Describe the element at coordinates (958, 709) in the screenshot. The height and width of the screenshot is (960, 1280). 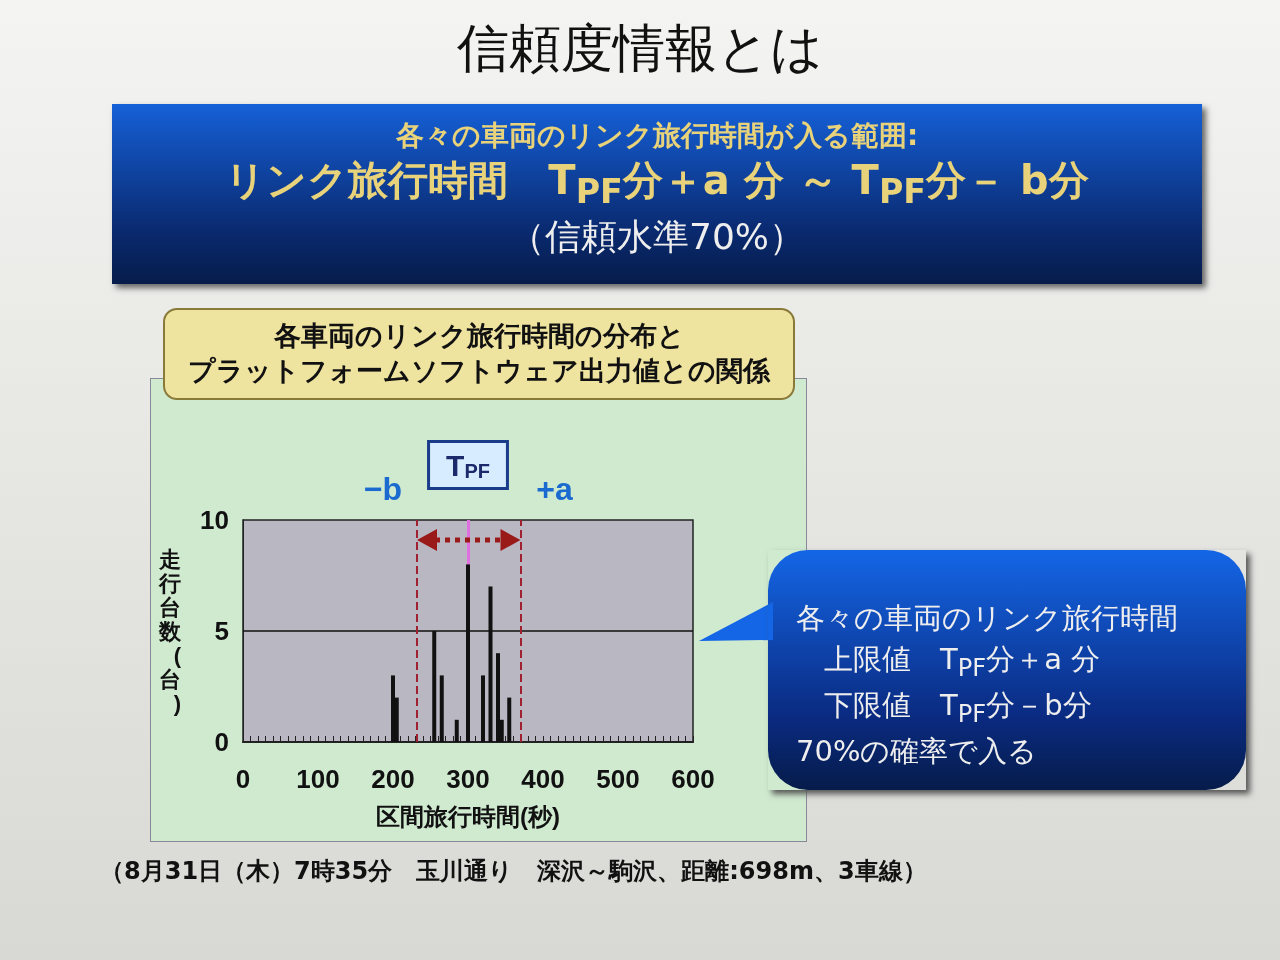
I see `text: 下限値 T$_{PF}$分－b分` at that location.